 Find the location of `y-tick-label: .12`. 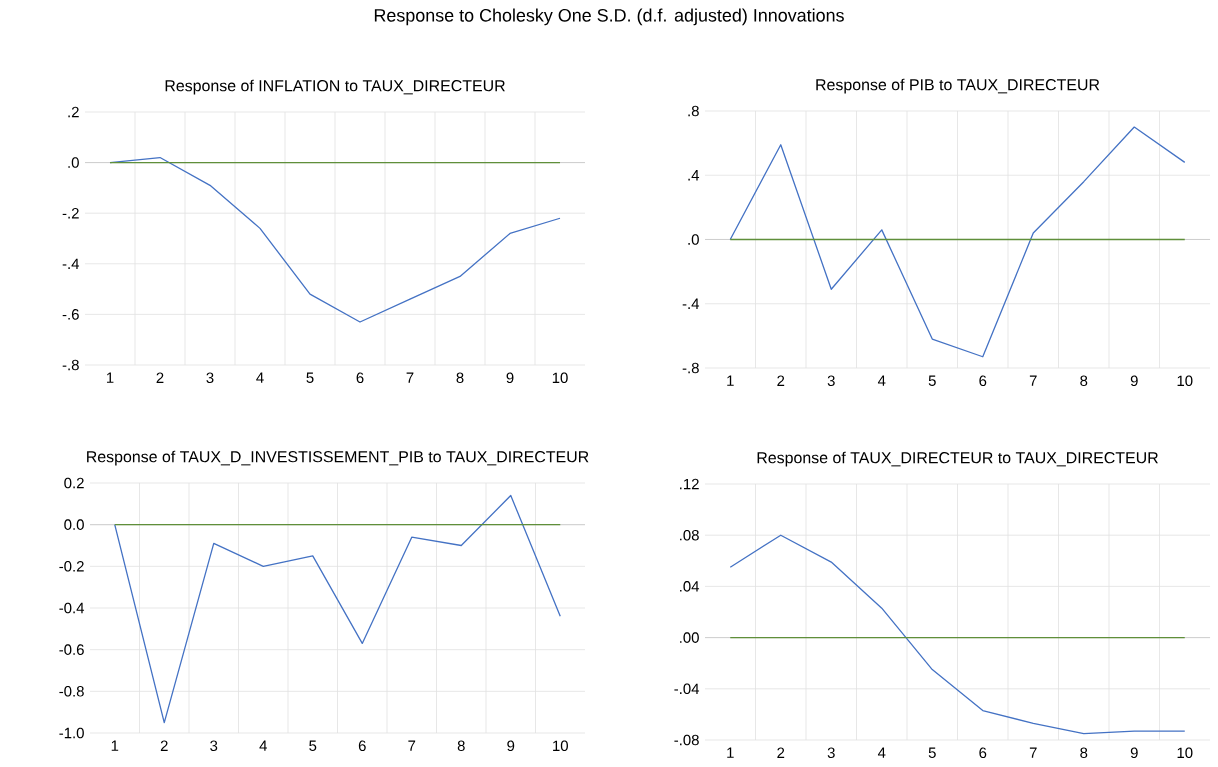

y-tick-label: .12 is located at coordinates (689, 484).